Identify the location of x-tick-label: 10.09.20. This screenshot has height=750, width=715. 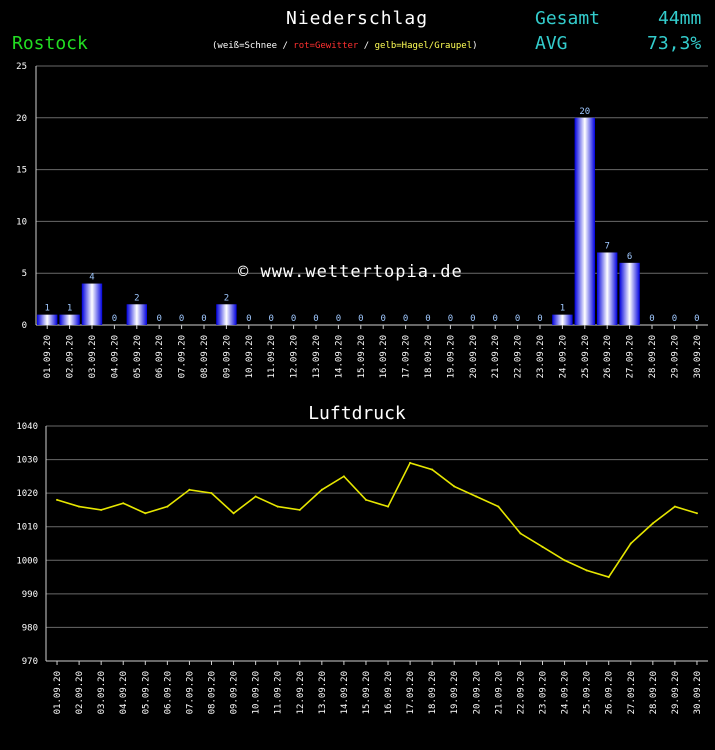
(257, 692).